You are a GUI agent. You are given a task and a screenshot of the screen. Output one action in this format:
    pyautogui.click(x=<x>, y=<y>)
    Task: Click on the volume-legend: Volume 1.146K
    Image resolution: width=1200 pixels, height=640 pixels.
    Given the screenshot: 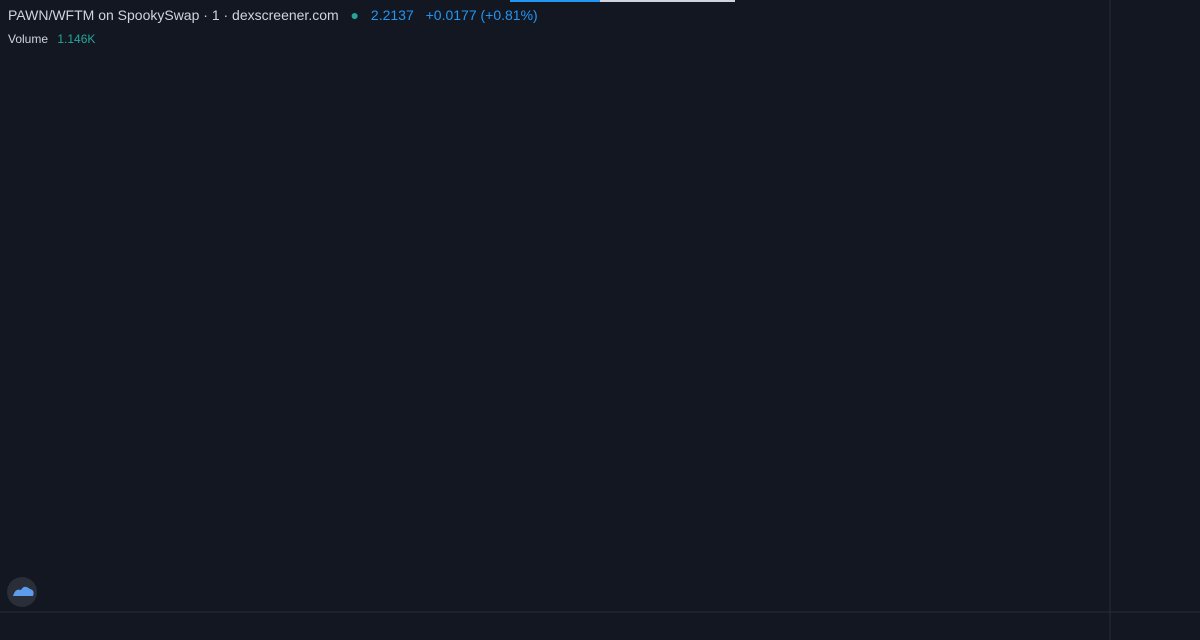 What is the action you would take?
    pyautogui.click(x=54, y=39)
    